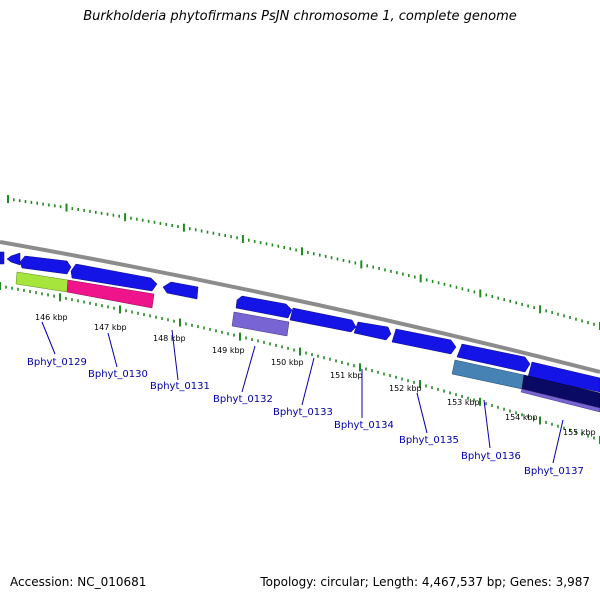 This screenshot has width=600, height=600. Describe the element at coordinates (554, 471) in the screenshot. I see `gene-label-bphyt-0137: Bphyt_0137` at that location.